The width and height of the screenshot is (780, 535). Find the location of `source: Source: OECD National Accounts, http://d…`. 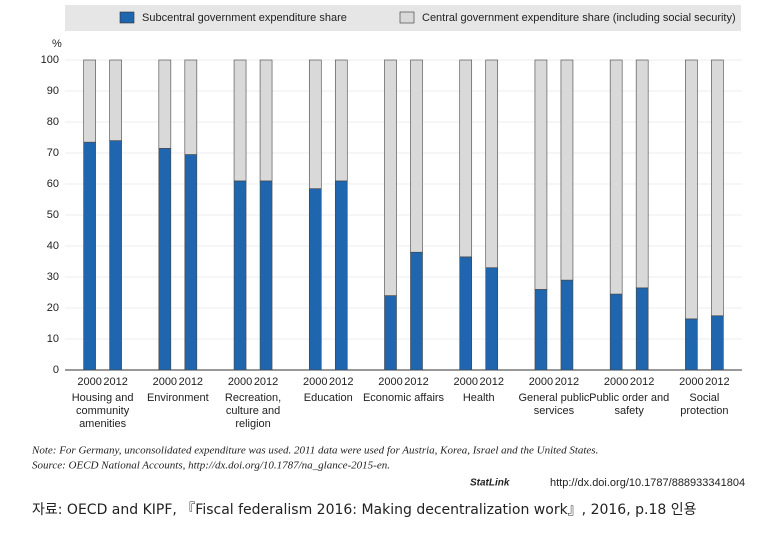

source: Source: OECD National Accounts, http://d… is located at coordinates (211, 466).